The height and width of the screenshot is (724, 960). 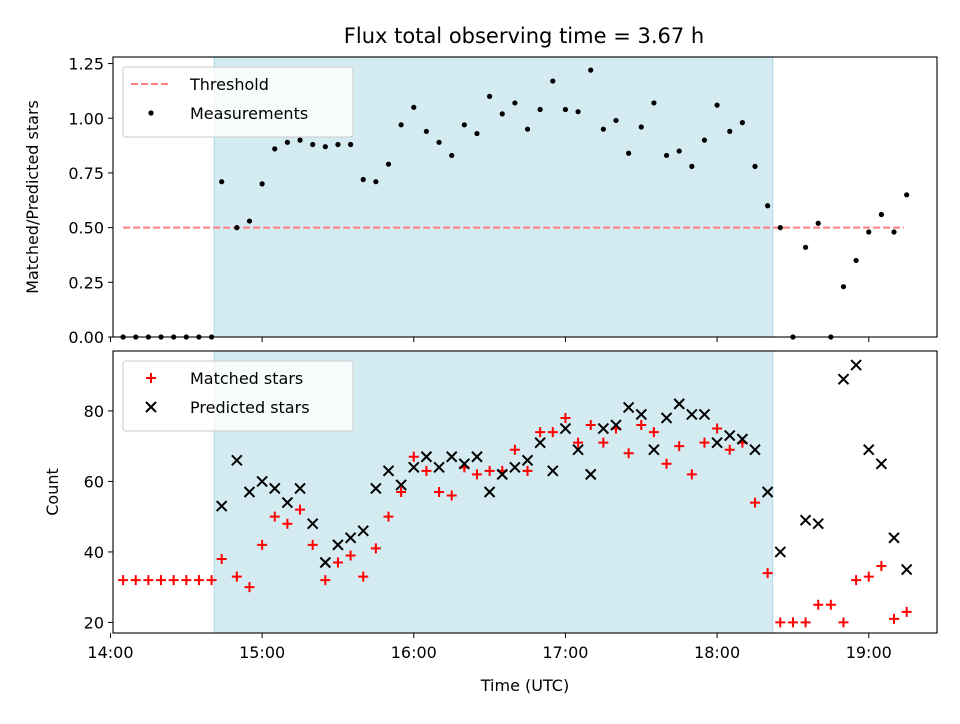 I want to click on legend-box, so click(x=238, y=102).